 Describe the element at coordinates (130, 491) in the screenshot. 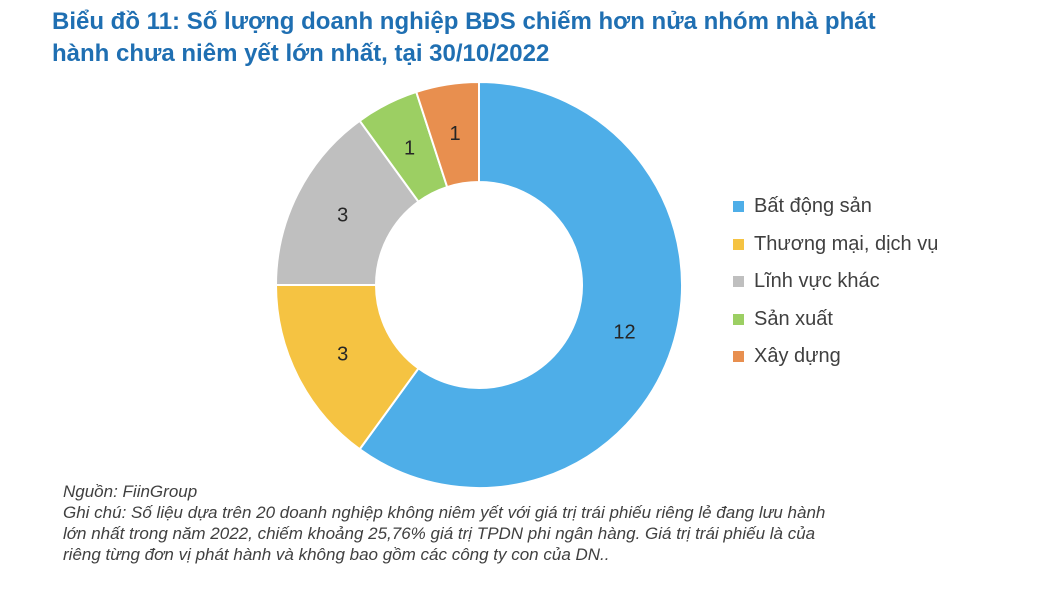

I see `source-note: Nguồn: FiinGroup` at that location.